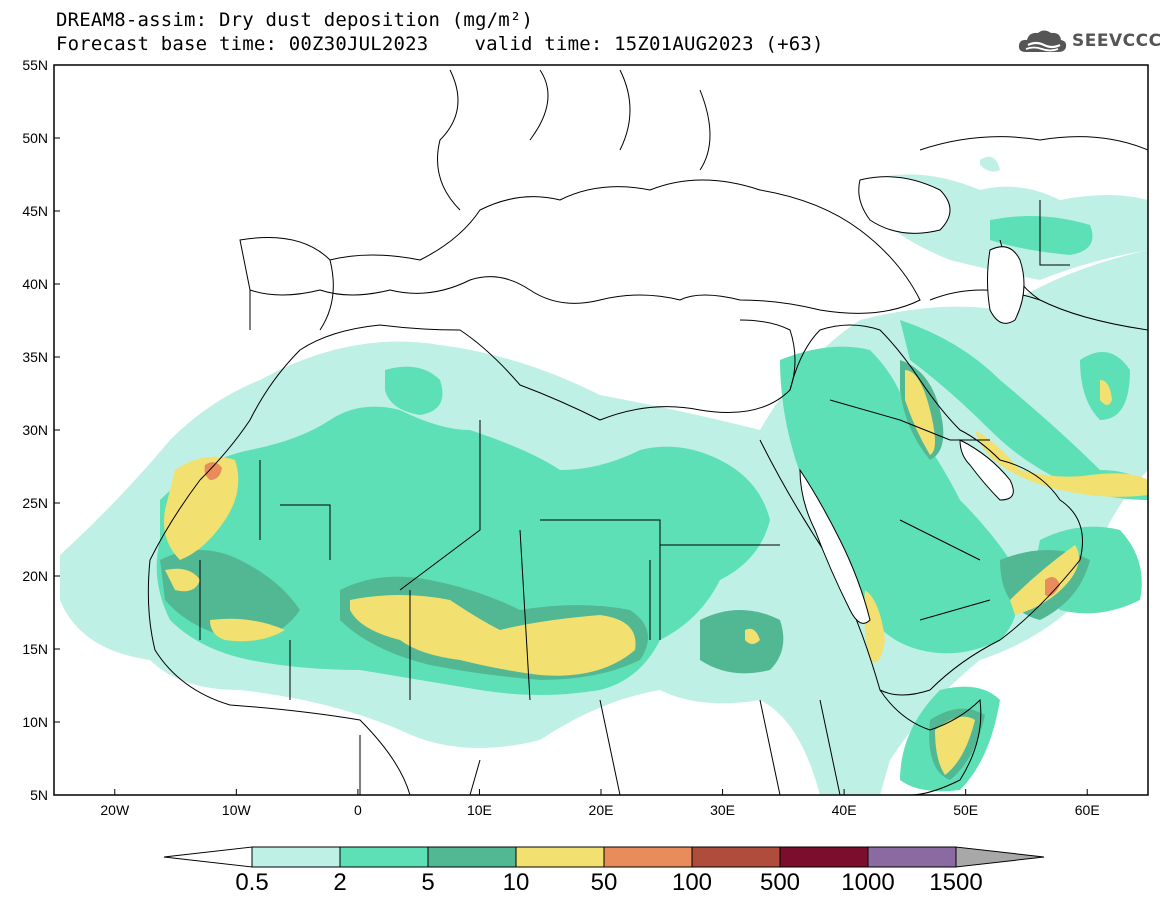 The height and width of the screenshot is (907, 1165). I want to click on lon-tick-label: 0, so click(358, 810).